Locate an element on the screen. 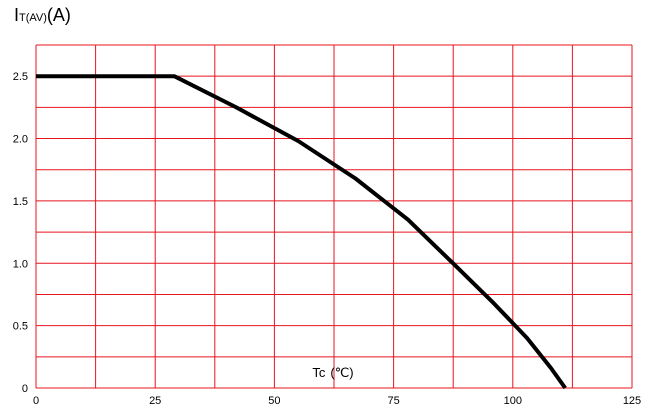  y-axis-label: IT(AV)(A) is located at coordinates (42, 15).